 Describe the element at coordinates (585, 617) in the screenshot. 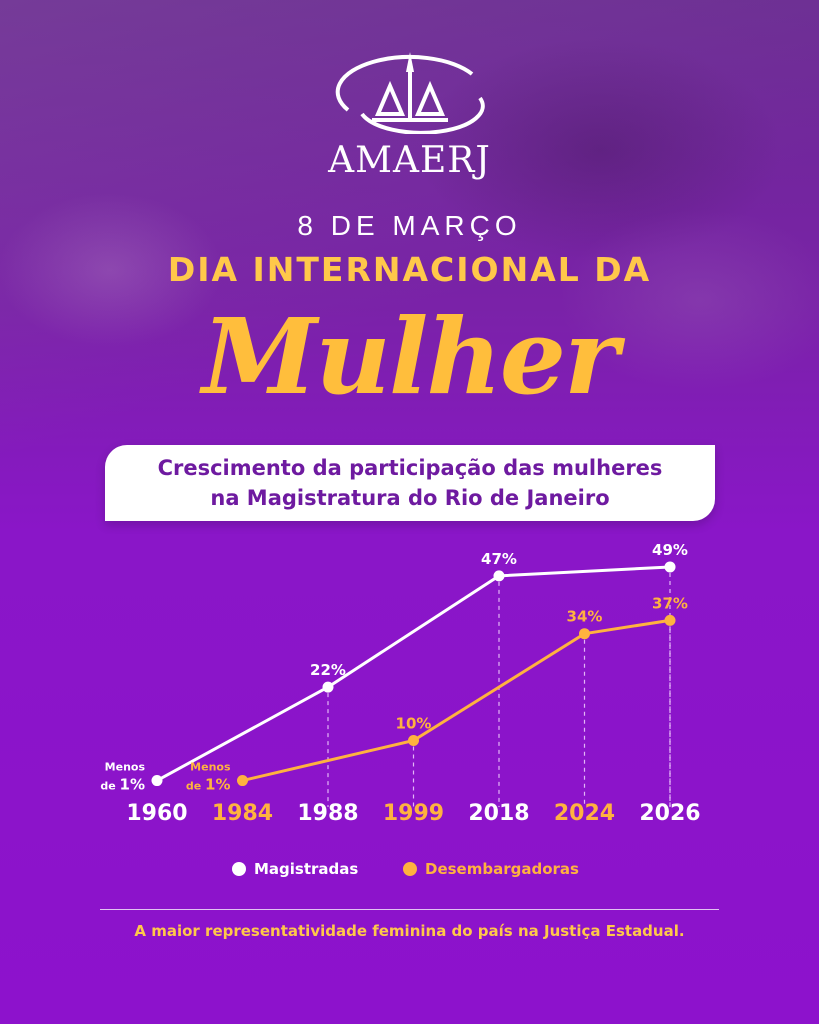

I see `data-label-desembargadoras-2024: 34%` at that location.